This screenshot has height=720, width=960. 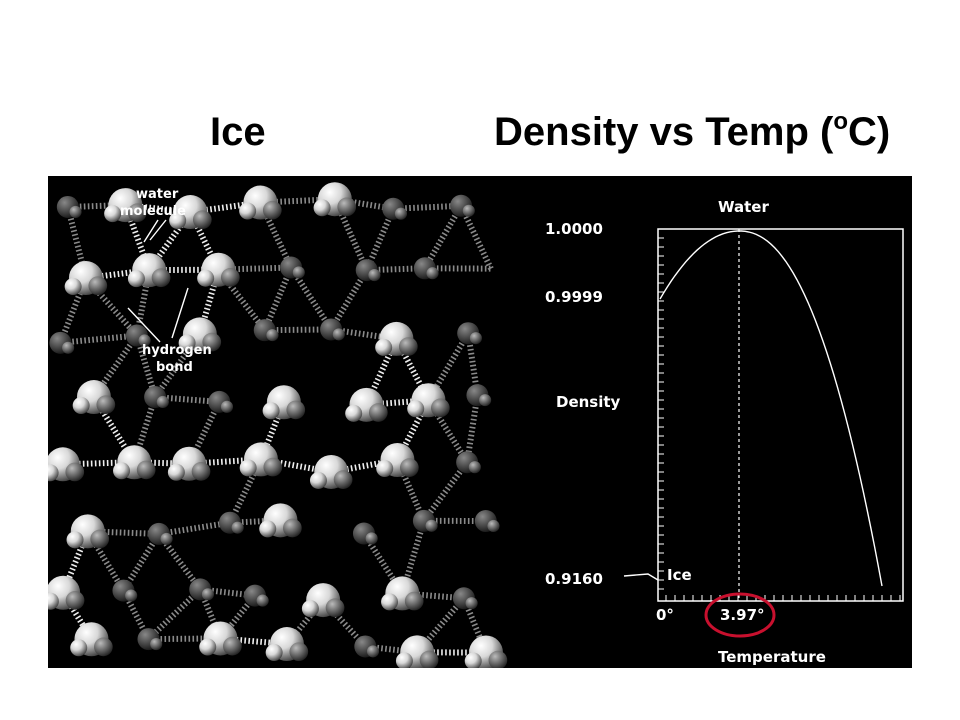 What do you see at coordinates (174, 367) in the screenshot?
I see `hbond-label-line2: bond` at bounding box center [174, 367].